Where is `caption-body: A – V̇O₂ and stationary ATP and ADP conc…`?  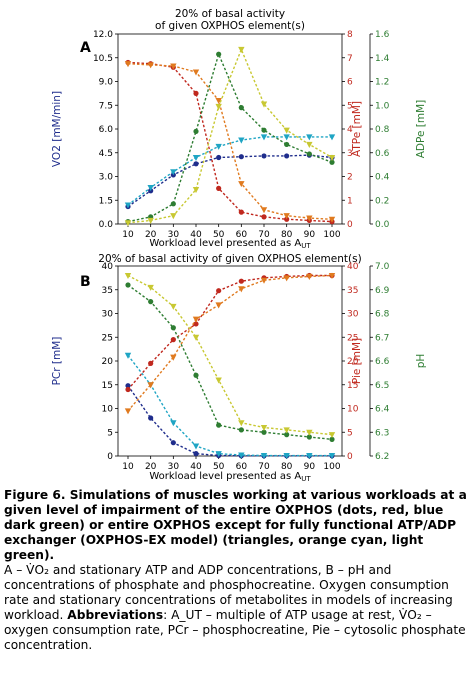
caption-body: A – V̇O₂ and stationary ATP and ADP conc… is located at coordinates (228, 592).